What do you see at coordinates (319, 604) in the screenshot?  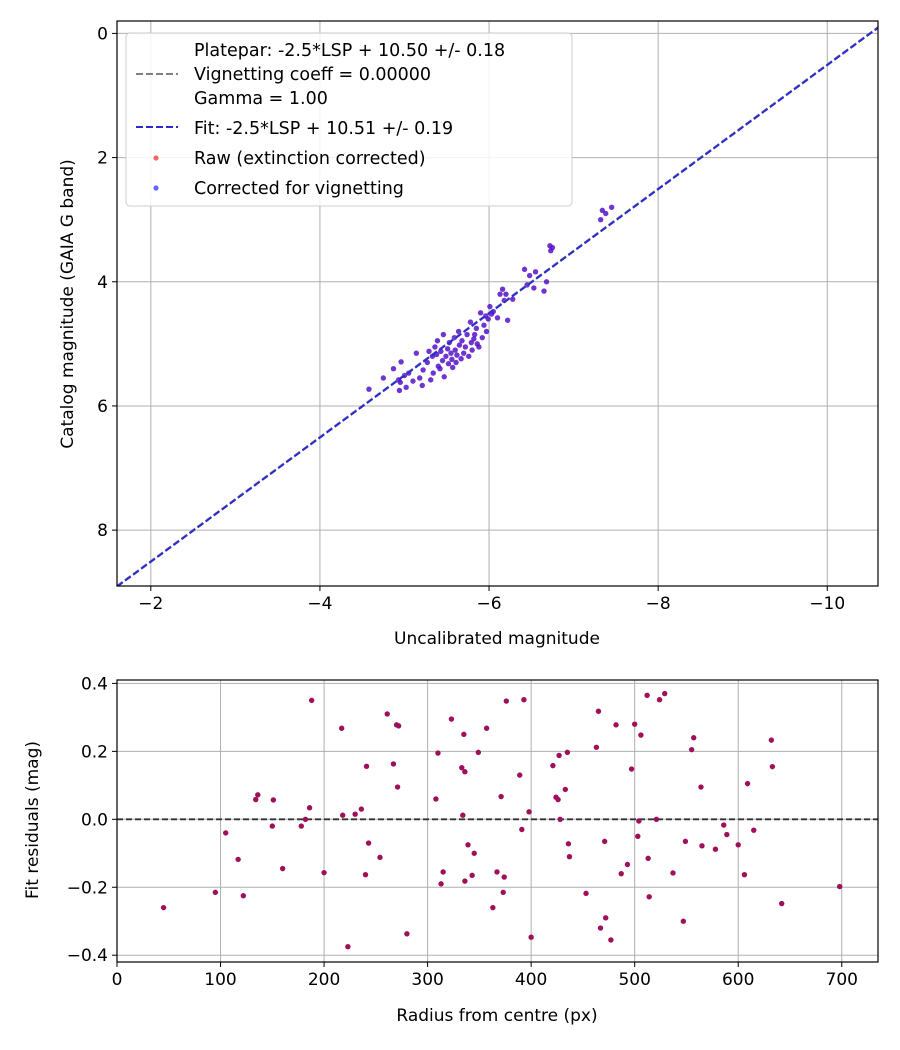 I see `x-tick-label: −4` at bounding box center [319, 604].